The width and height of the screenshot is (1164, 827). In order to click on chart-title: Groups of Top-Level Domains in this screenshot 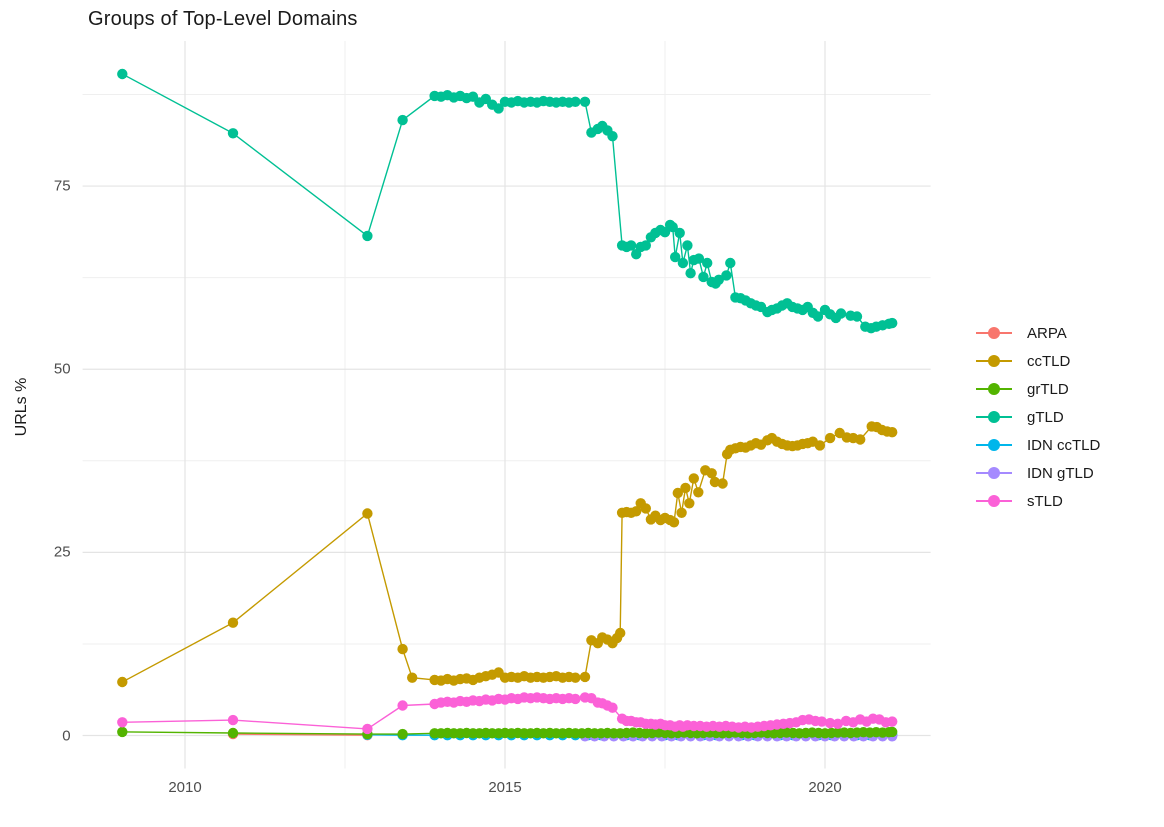, I will do `click(223, 19)`.